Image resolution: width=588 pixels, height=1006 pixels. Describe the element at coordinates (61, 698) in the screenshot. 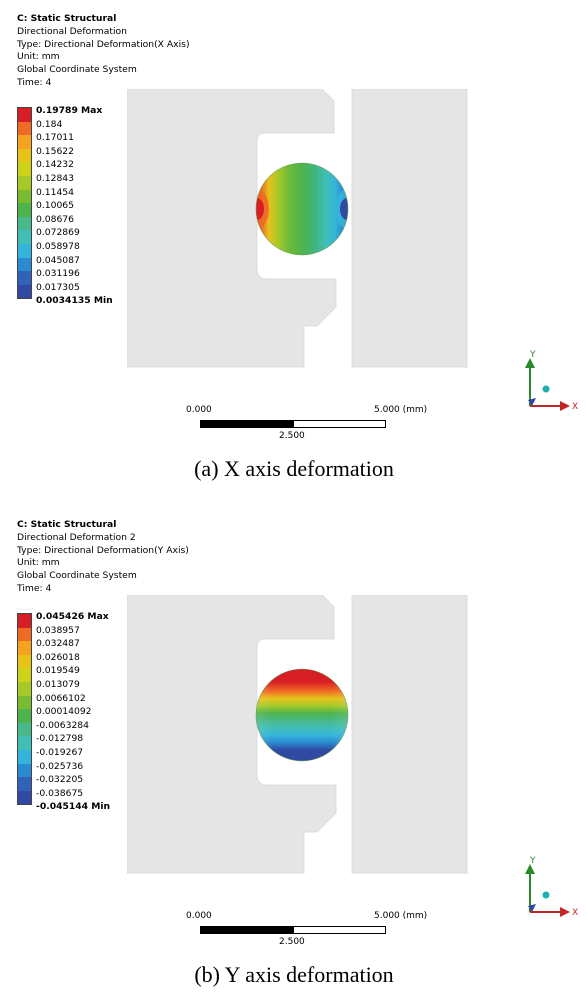

I see `legend-label: 0.0066102` at that location.